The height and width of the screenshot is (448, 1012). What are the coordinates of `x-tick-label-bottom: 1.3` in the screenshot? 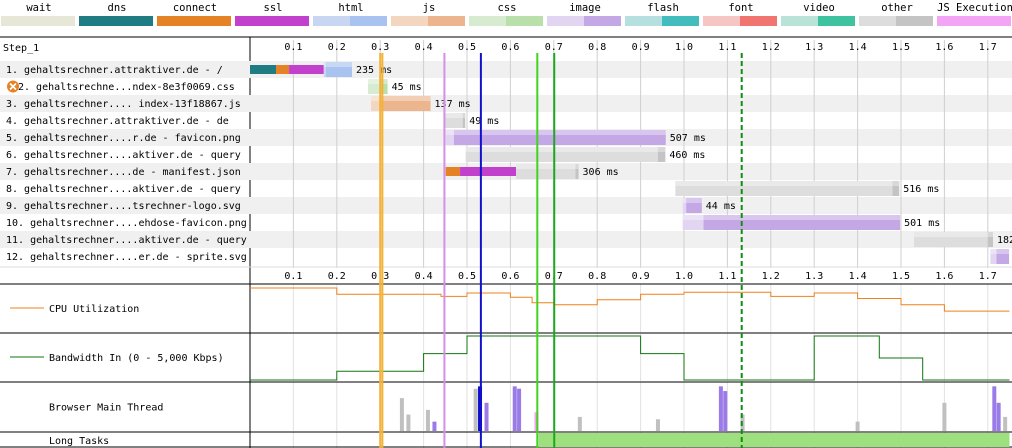 It's located at (814, 276).